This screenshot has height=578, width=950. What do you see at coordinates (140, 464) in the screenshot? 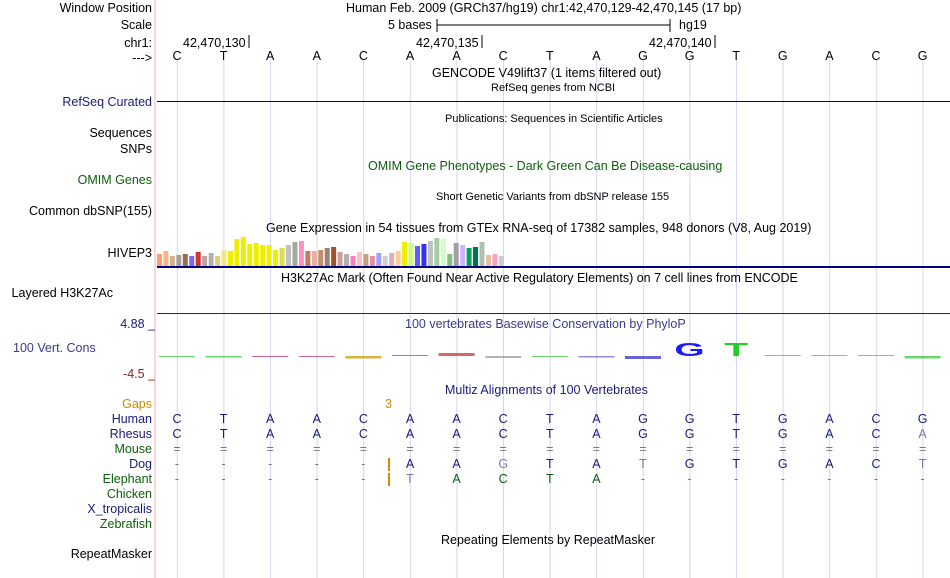
I see `species-label-dog: Dog` at bounding box center [140, 464].